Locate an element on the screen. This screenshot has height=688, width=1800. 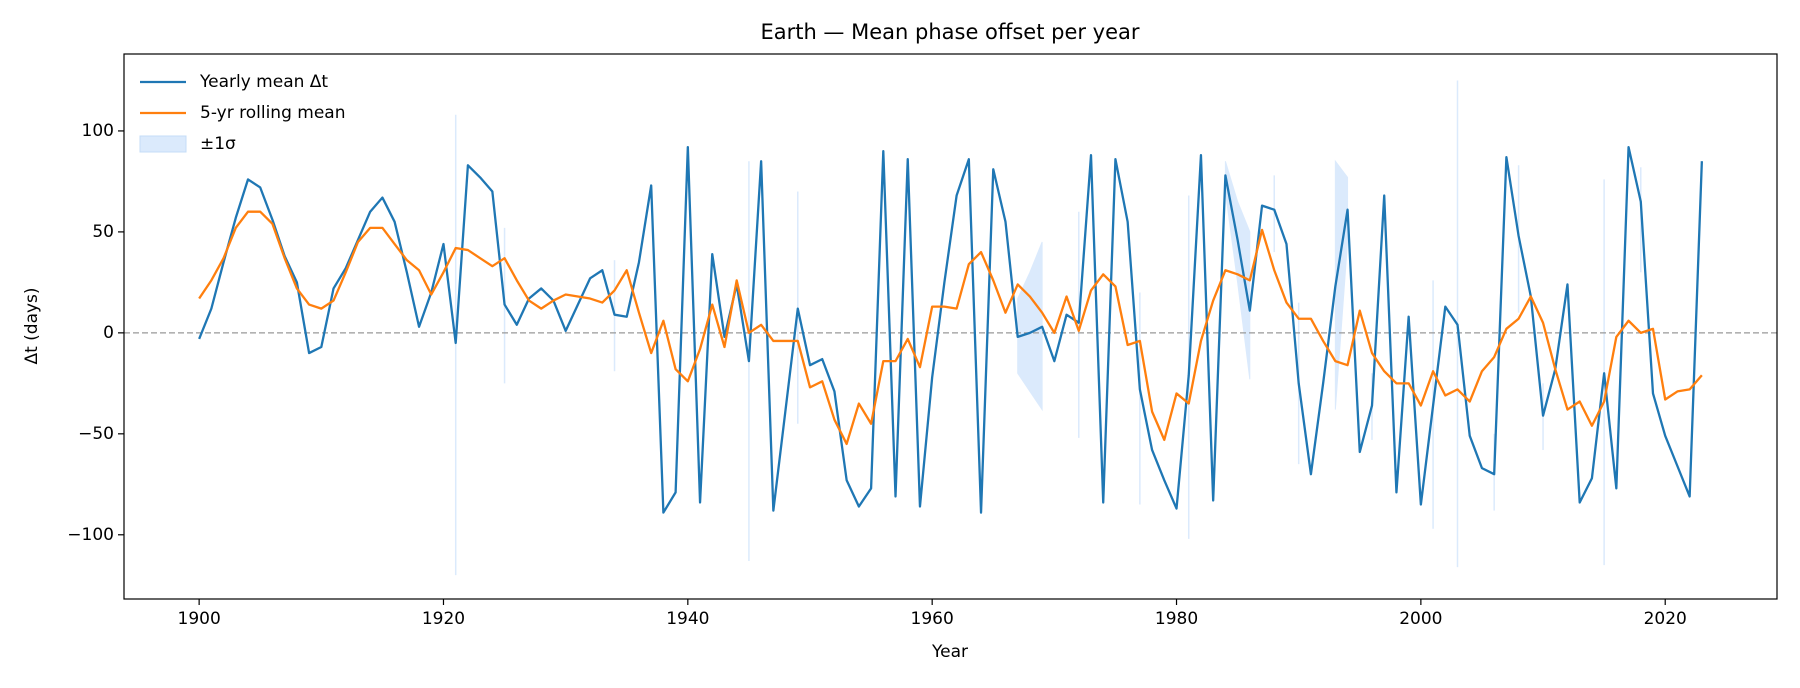
legend-label: ±1σ is located at coordinates (218, 144).